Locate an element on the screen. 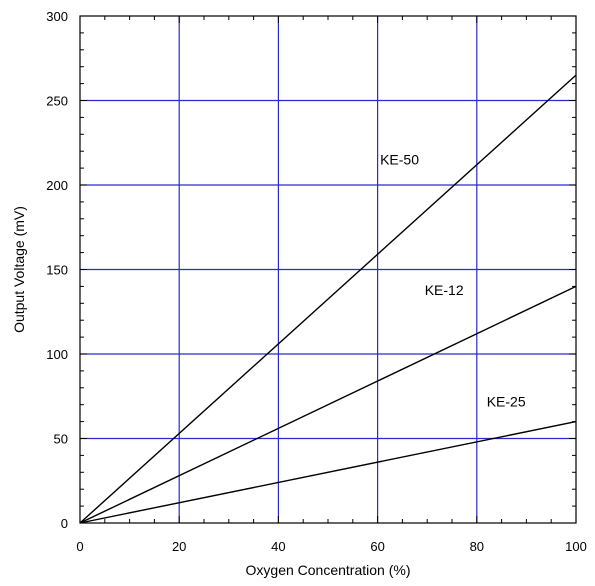 This screenshot has width=595, height=586. x-tick-label: 60 is located at coordinates (377, 546).